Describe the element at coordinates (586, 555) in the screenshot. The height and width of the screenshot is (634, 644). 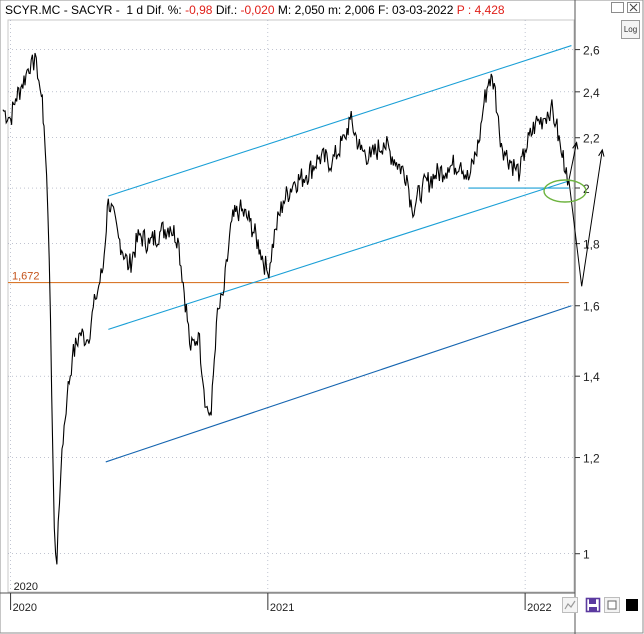
I see `y-tick-label: 1` at that location.